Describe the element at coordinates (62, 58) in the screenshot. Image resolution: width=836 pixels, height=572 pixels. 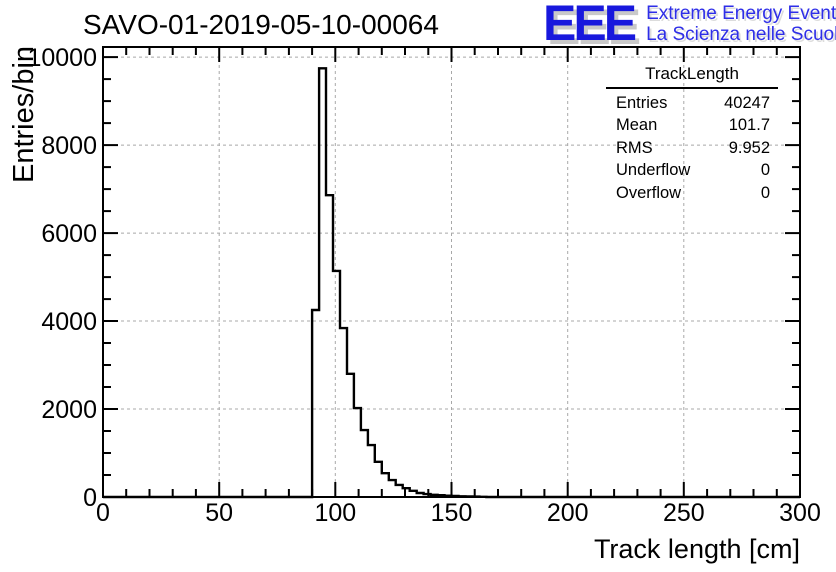
I see `y-tick-label: 10000` at that location.